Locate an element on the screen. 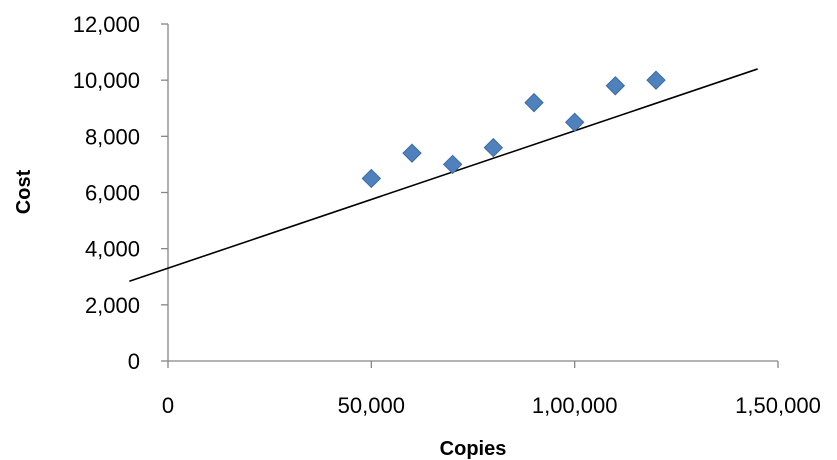 This screenshot has width=837, height=460. y-axis-title: Cost is located at coordinates (24, 191).